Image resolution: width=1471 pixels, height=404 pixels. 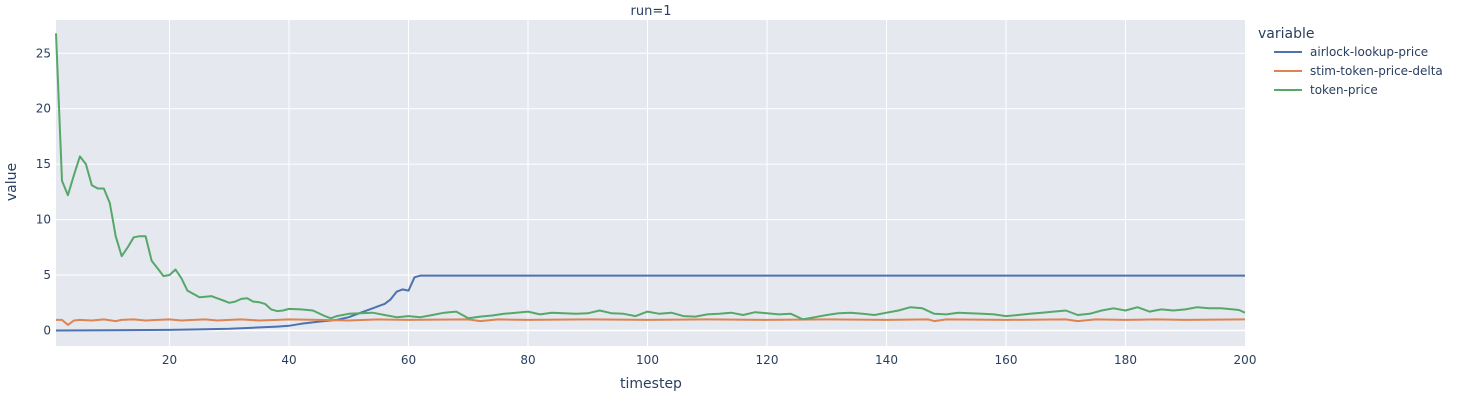 What do you see at coordinates (47, 275) in the screenshot?
I see `y-tick-label: 5` at bounding box center [47, 275].